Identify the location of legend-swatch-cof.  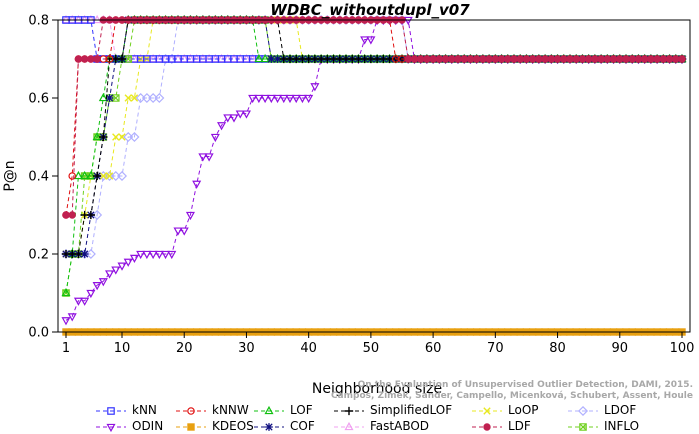
(269, 427).